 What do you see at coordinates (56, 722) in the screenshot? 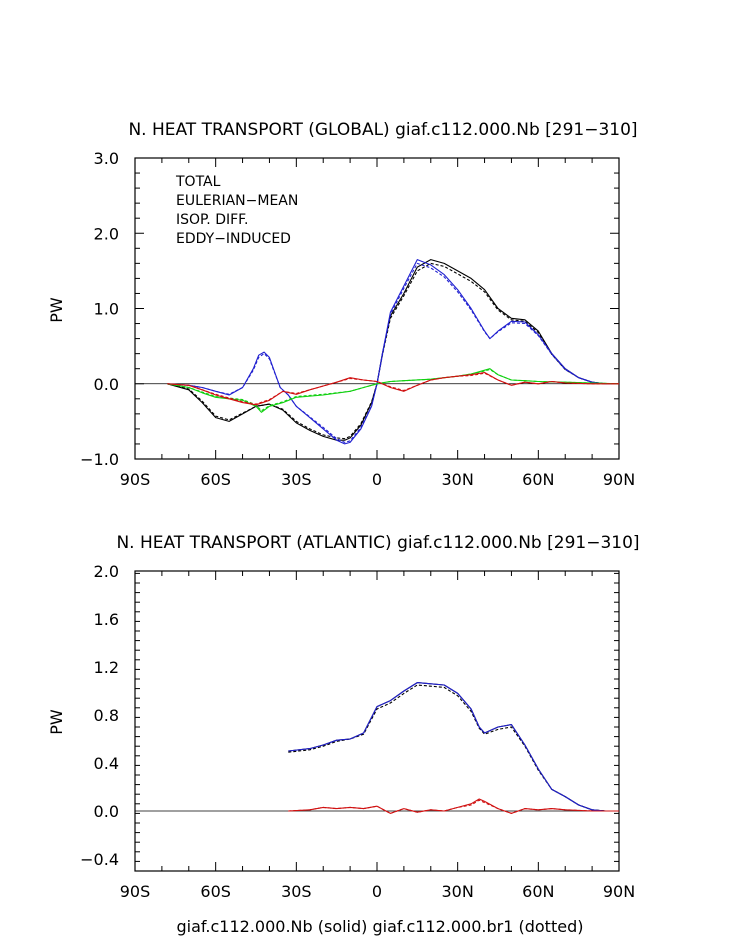
I see `y-axis-label-atlantic: PW` at bounding box center [56, 722].